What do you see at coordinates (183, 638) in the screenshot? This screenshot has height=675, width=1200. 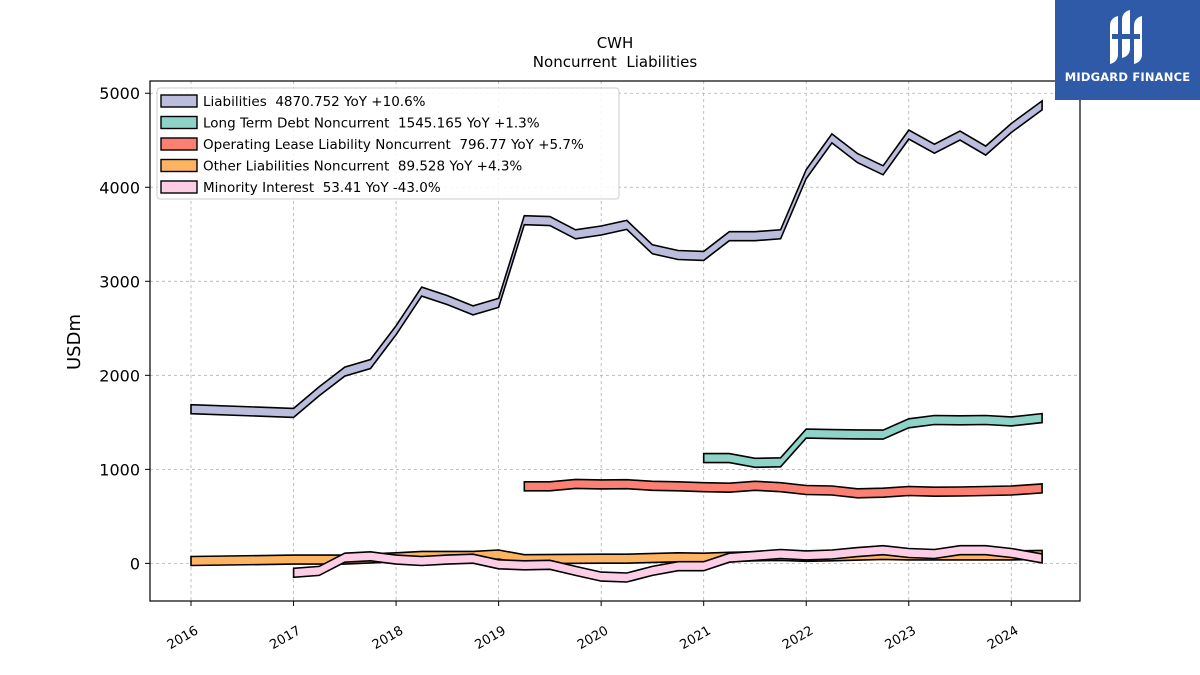 I see `x-tick-label: 2016` at bounding box center [183, 638].